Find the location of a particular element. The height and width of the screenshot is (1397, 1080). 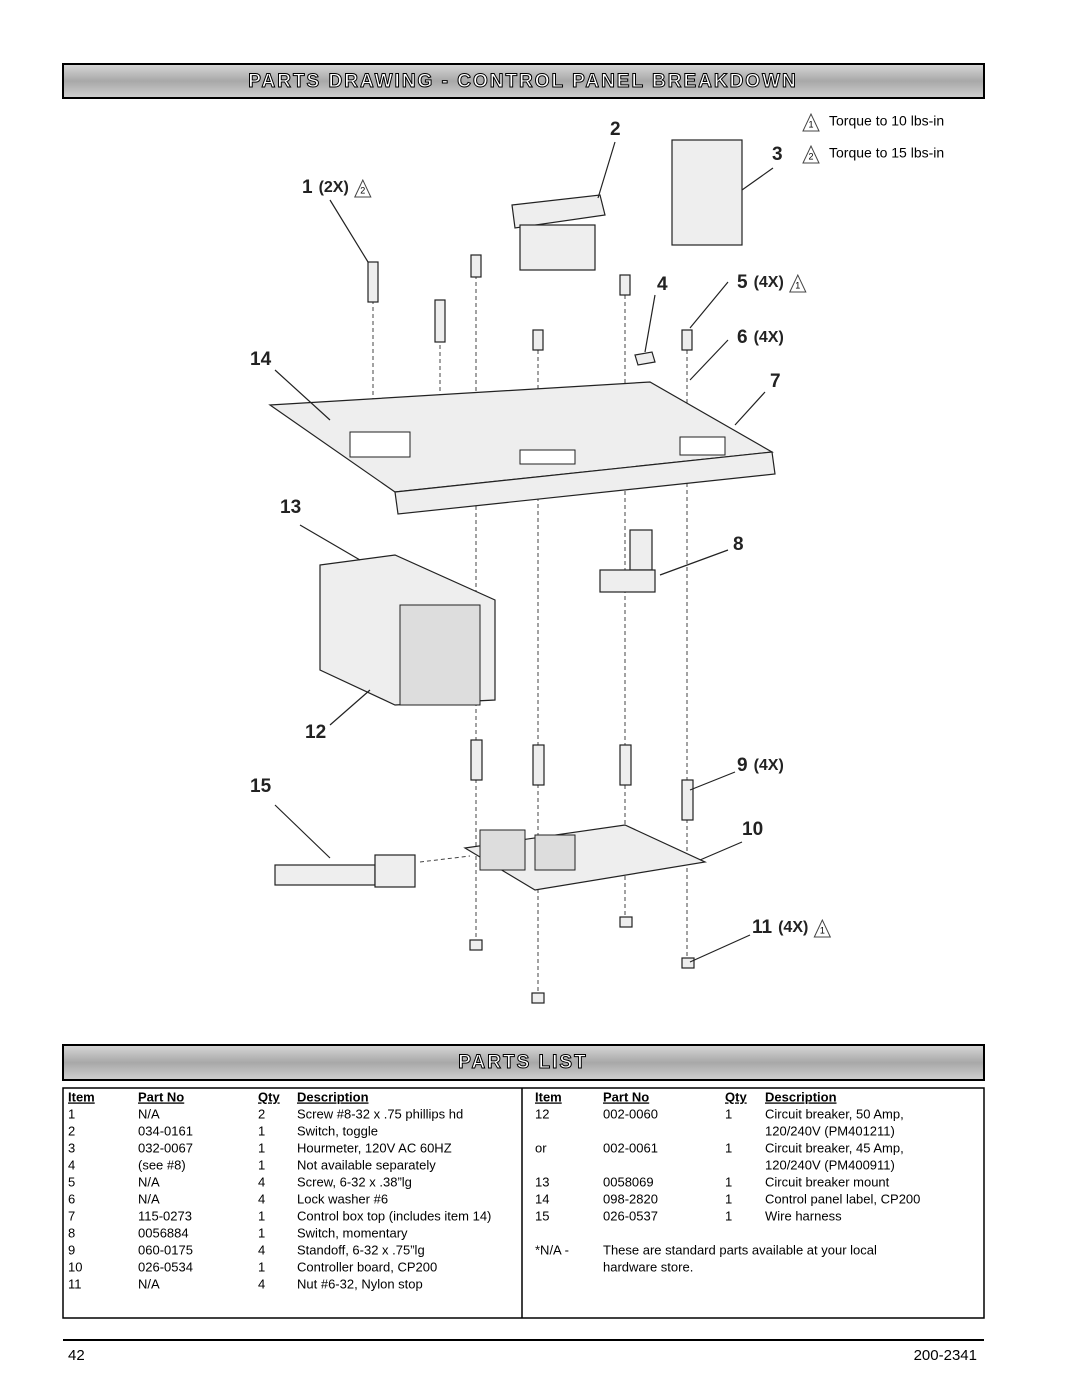

legend-number: 1 is located at coordinates (810, 124).